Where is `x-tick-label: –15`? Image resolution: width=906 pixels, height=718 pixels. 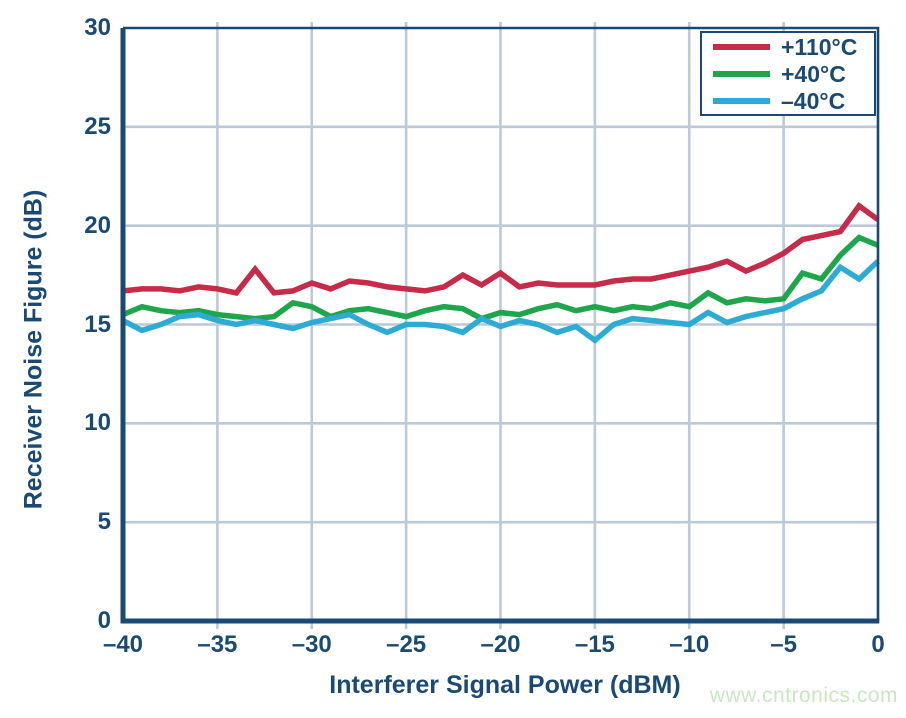 x-tick-label: –15 is located at coordinates (594, 644).